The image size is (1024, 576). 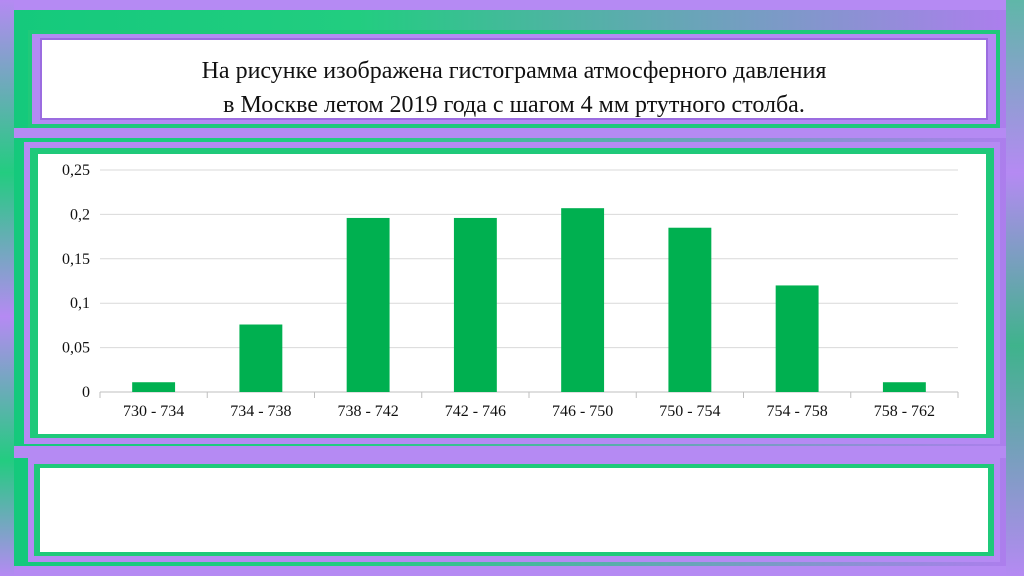 What do you see at coordinates (1015, 288) in the screenshot?
I see `decor-side-right` at bounding box center [1015, 288].